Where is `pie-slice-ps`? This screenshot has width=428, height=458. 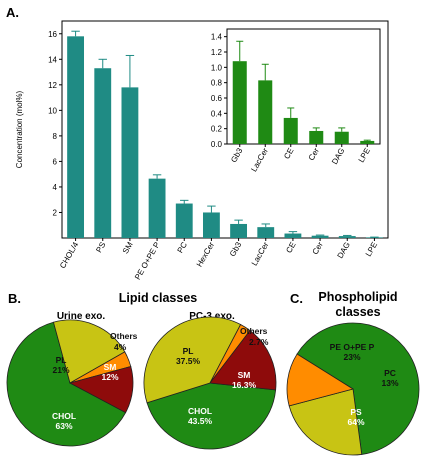 pie-slice-ps is located at coordinates (358, 388).